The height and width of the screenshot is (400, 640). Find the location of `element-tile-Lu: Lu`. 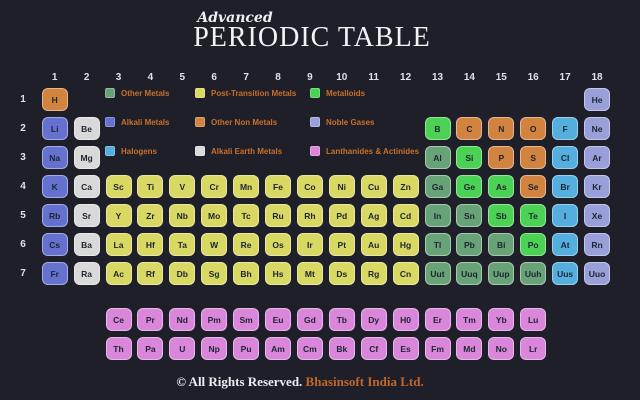

element-tile-Lu: Lu is located at coordinates (533, 319).